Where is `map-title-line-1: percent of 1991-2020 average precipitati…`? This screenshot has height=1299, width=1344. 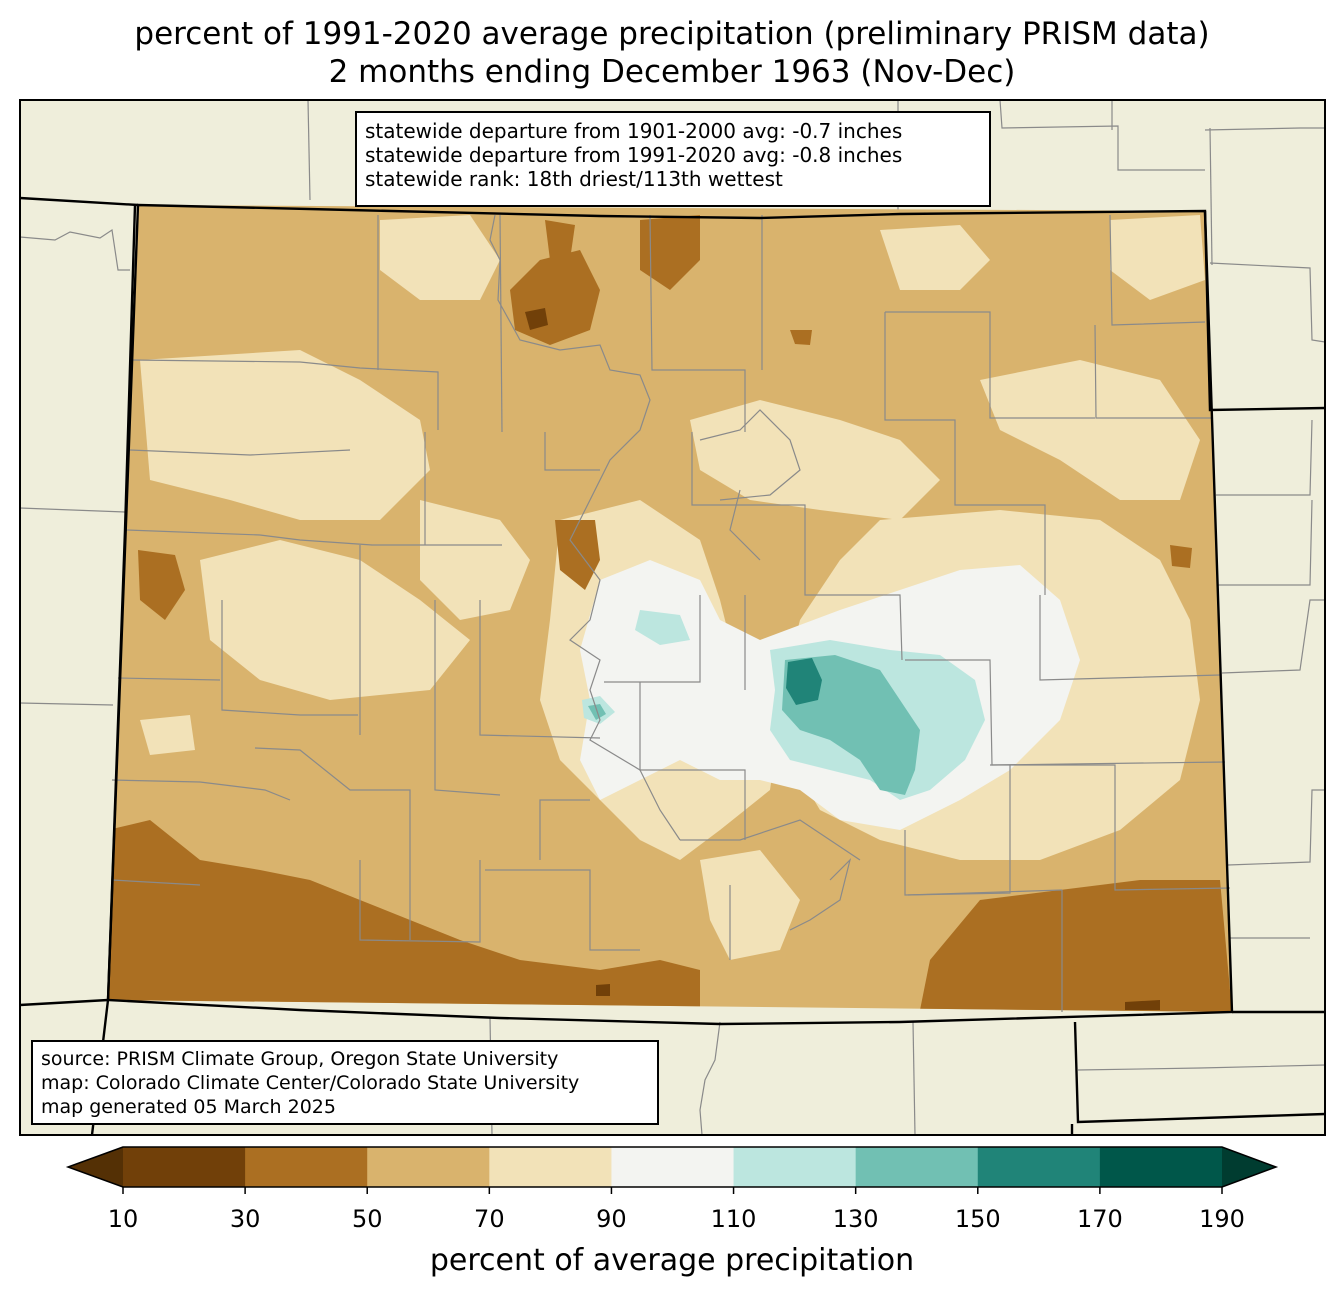 map-title-line-1: percent of 1991-2020 average precipitati… is located at coordinates (672, 34).